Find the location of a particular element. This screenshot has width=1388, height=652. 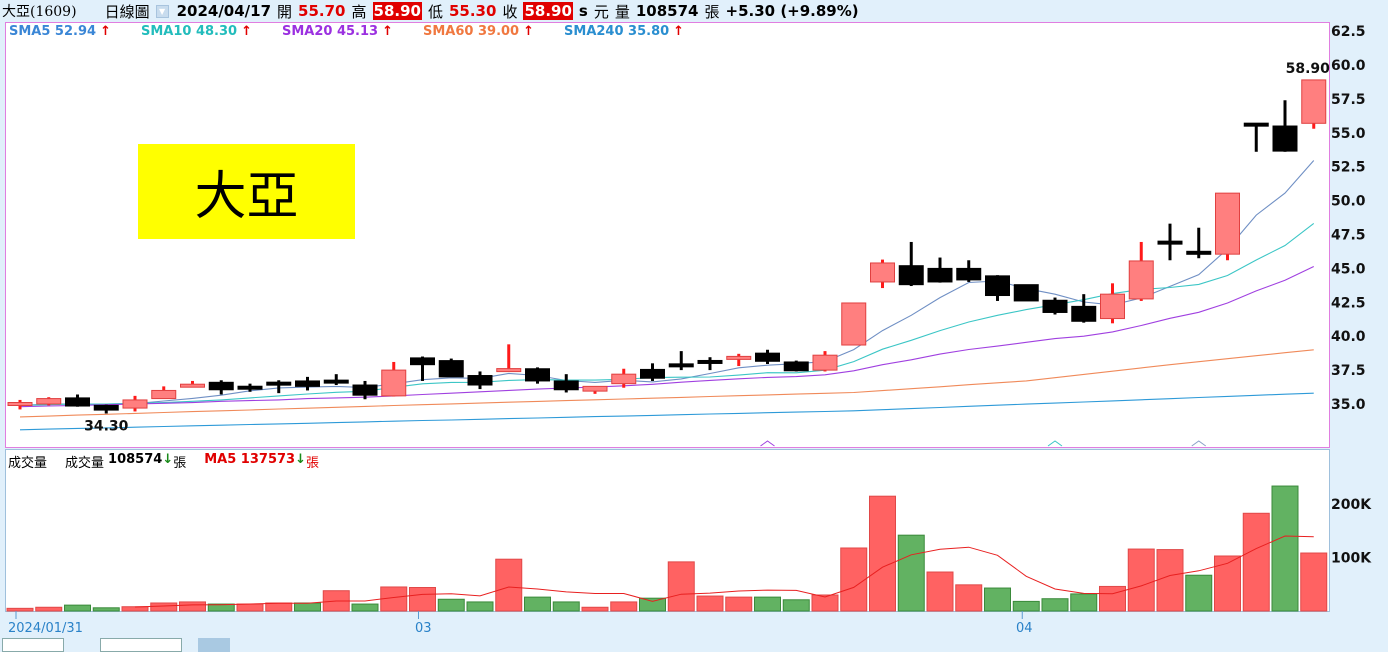

high-value: 58.90 is located at coordinates (397, 11).